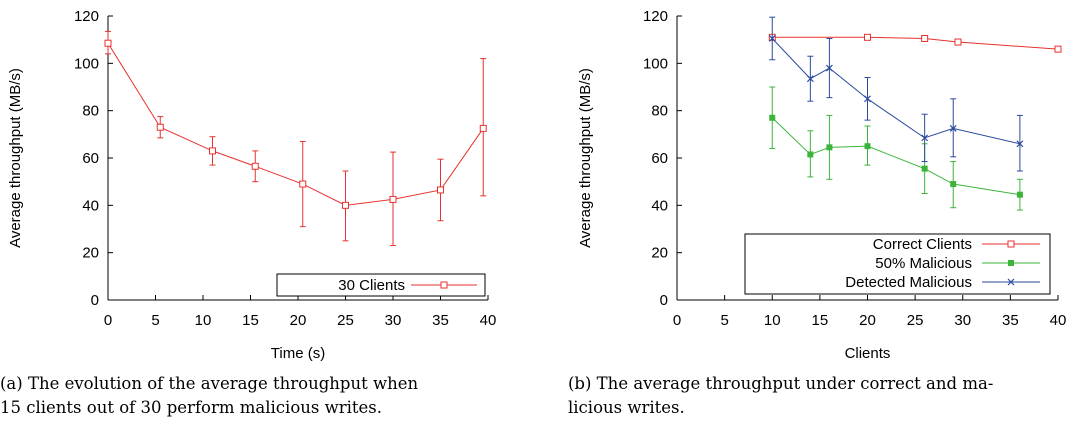 The image size is (1080, 435). What do you see at coordinates (923, 263) in the screenshot?
I see `legend-label: 50% Malicious` at bounding box center [923, 263].